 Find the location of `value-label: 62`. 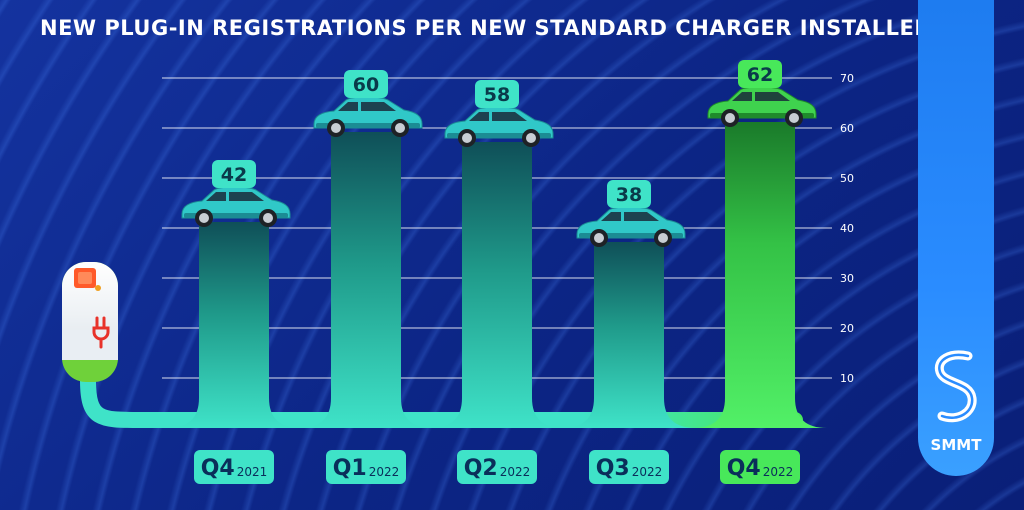

value-label: 62 is located at coordinates (760, 75).